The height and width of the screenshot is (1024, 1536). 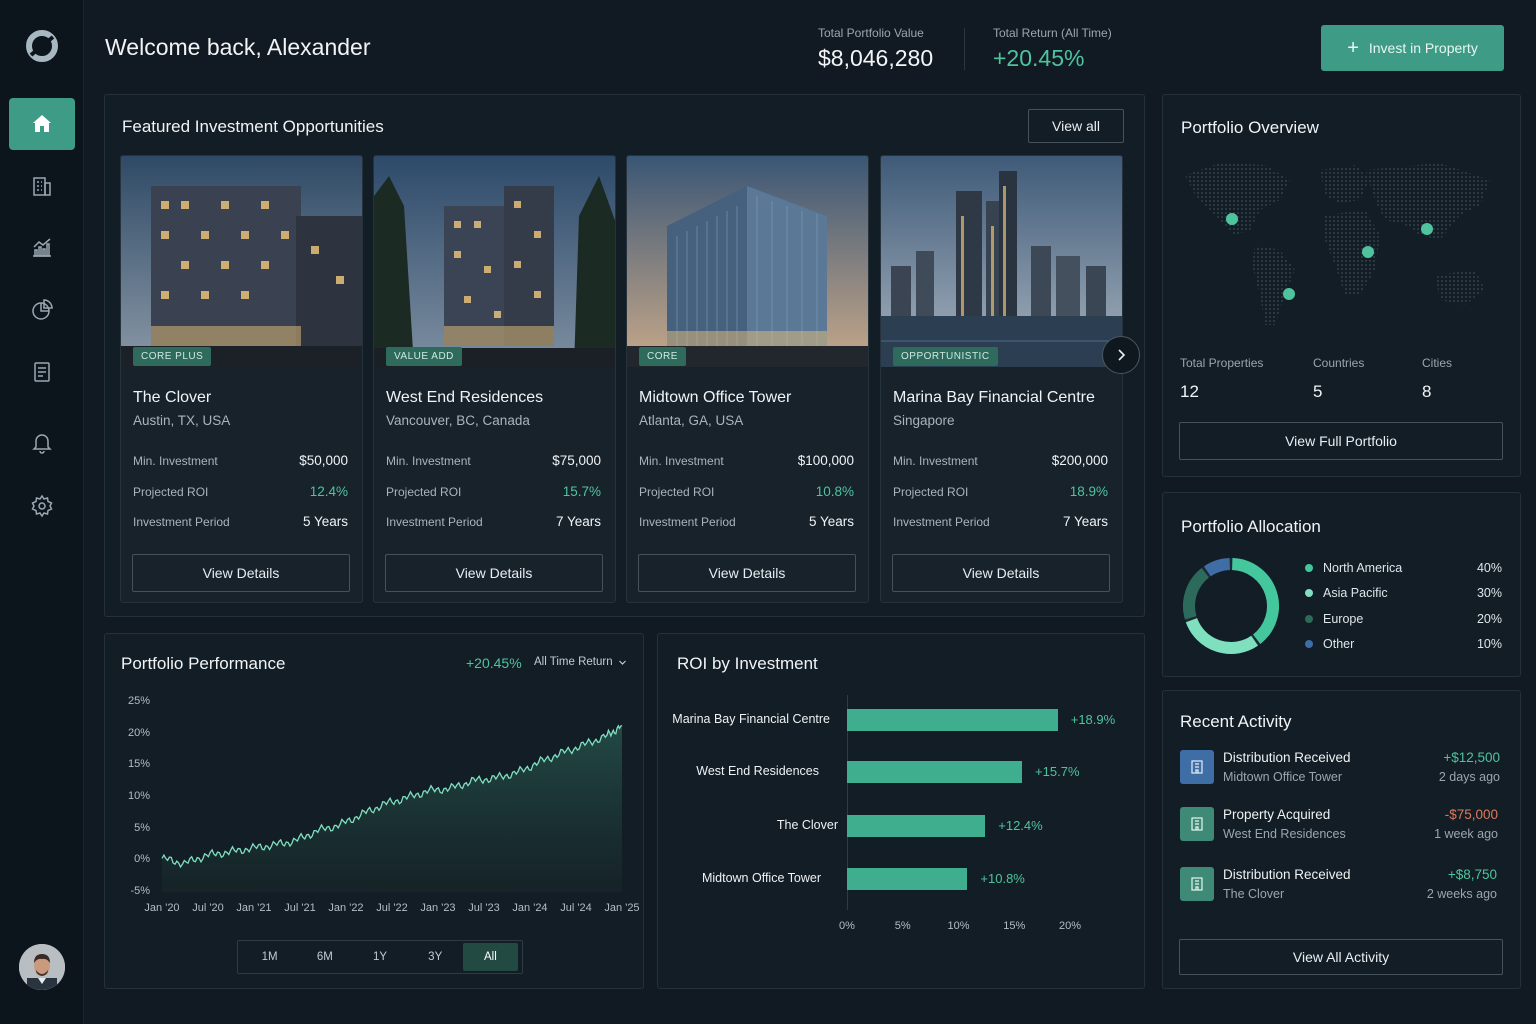 What do you see at coordinates (958, 926) in the screenshot?
I see `roi-x-axis-tick: 10%` at bounding box center [958, 926].